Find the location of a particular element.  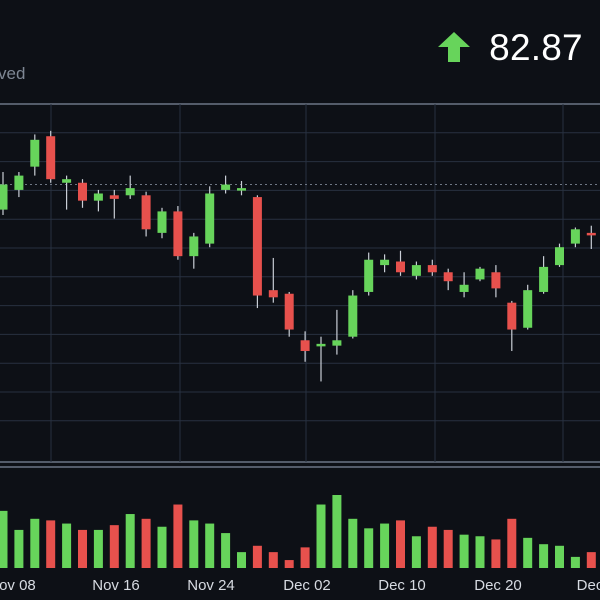

price-summary: 82.87 +0 is located at coordinates (518, 47).